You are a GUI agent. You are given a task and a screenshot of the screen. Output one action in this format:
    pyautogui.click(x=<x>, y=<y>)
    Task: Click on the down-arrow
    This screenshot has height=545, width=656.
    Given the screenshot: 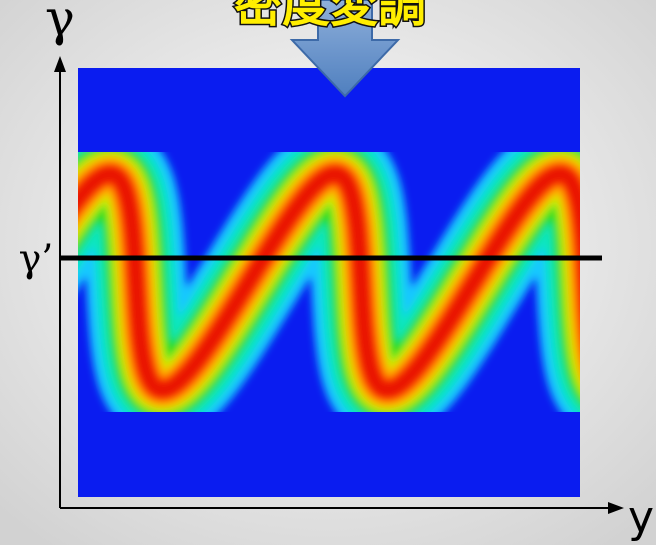 What is the action you would take?
    pyautogui.click(x=345, y=49)
    